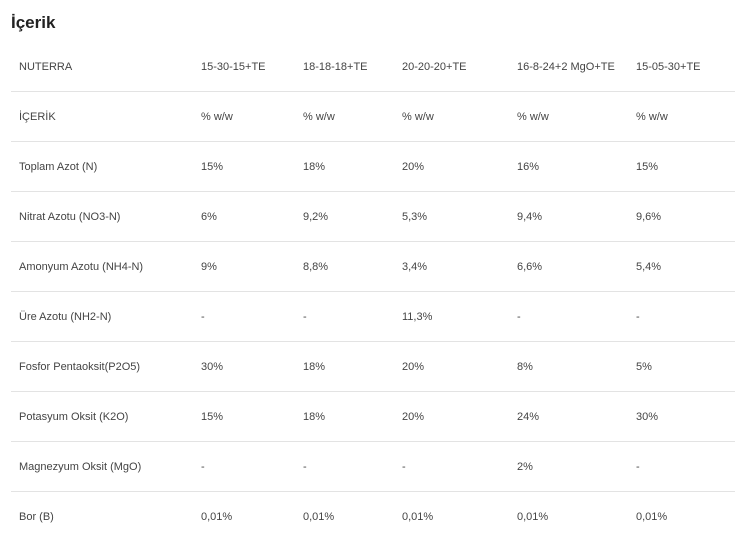  What do you see at coordinates (568, 417) in the screenshot?
I see `table-cell: 24%` at bounding box center [568, 417].